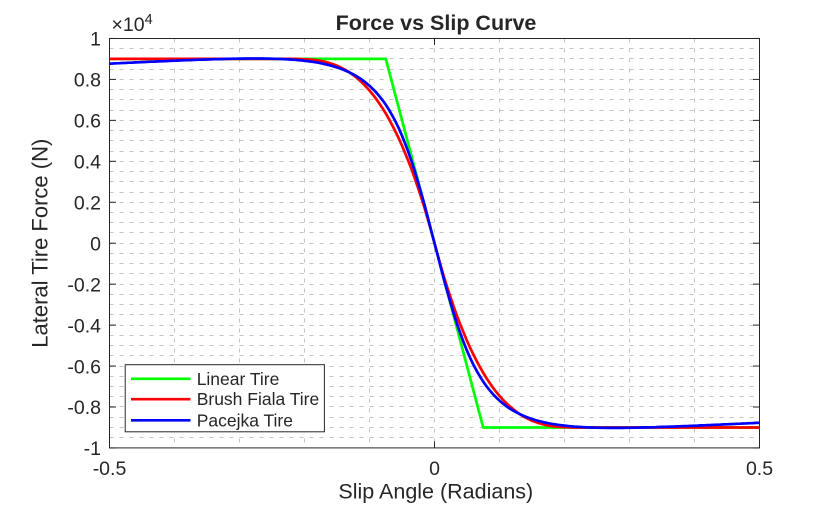 The height and width of the screenshot is (506, 840). I want to click on svg-text: 0.6, so click(87, 122).